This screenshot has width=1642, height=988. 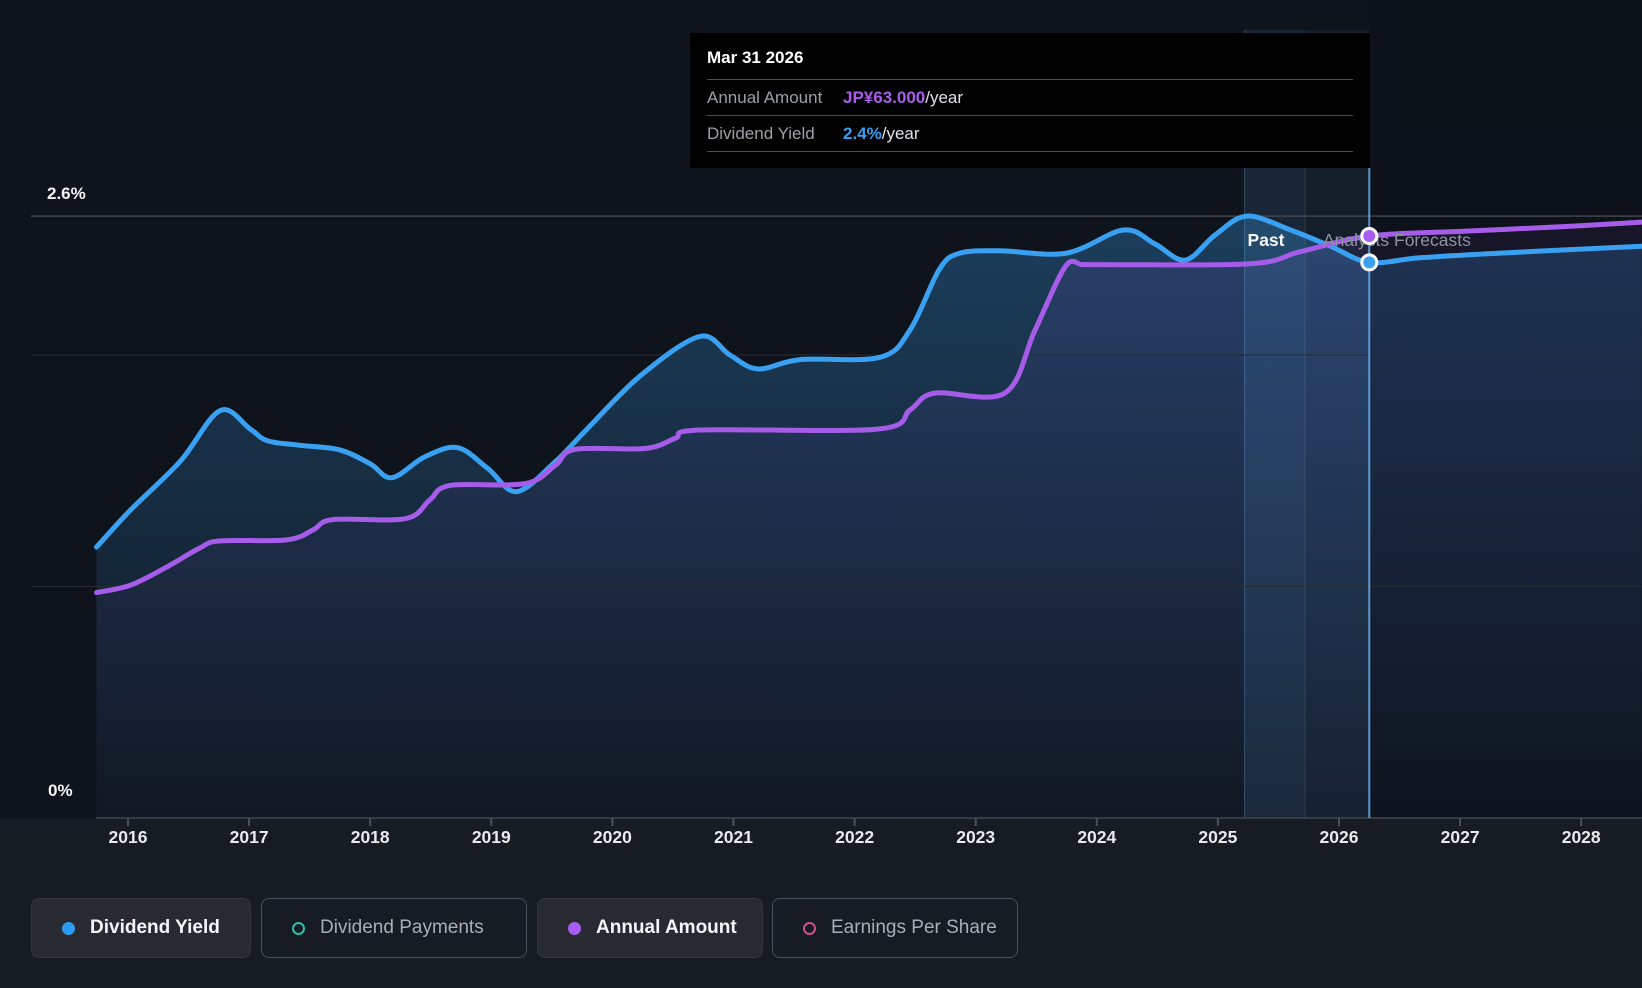 What do you see at coordinates (914, 927) in the screenshot?
I see `legend-label: Earnings Per Share` at bounding box center [914, 927].